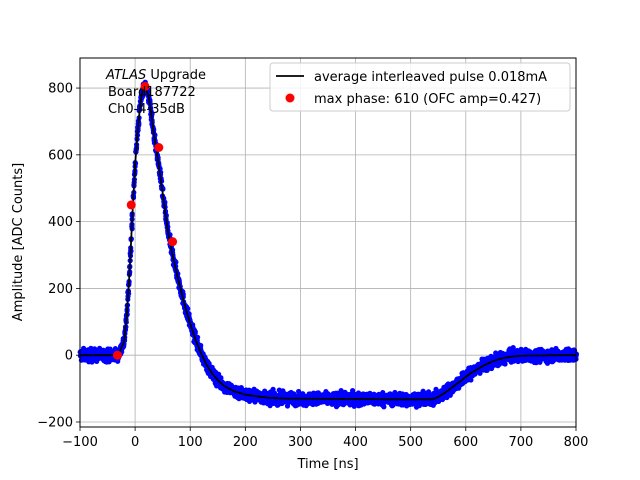 The height and width of the screenshot is (480, 640). What do you see at coordinates (290, 98) in the screenshot?
I see `legend-marker-swatch` at bounding box center [290, 98].